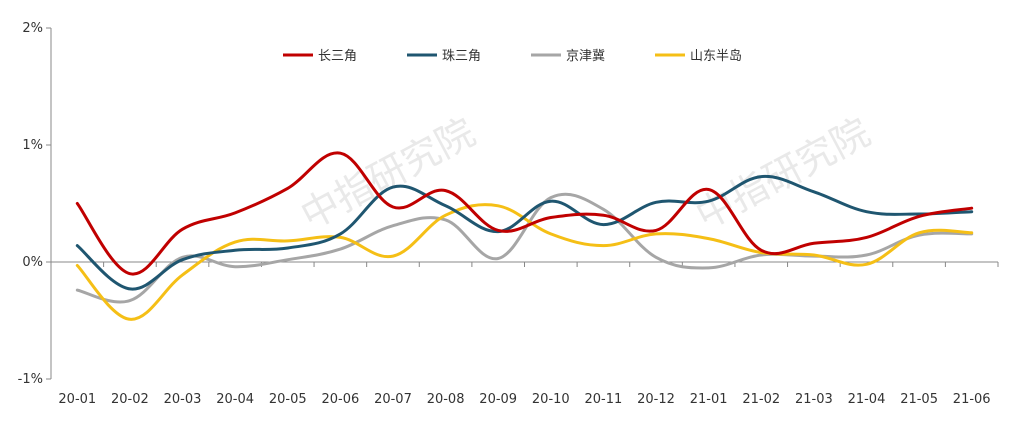 This screenshot has width=1019, height=434. What do you see at coordinates (446, 399) in the screenshot?
I see `x-tick-label: 20-08` at bounding box center [446, 399].